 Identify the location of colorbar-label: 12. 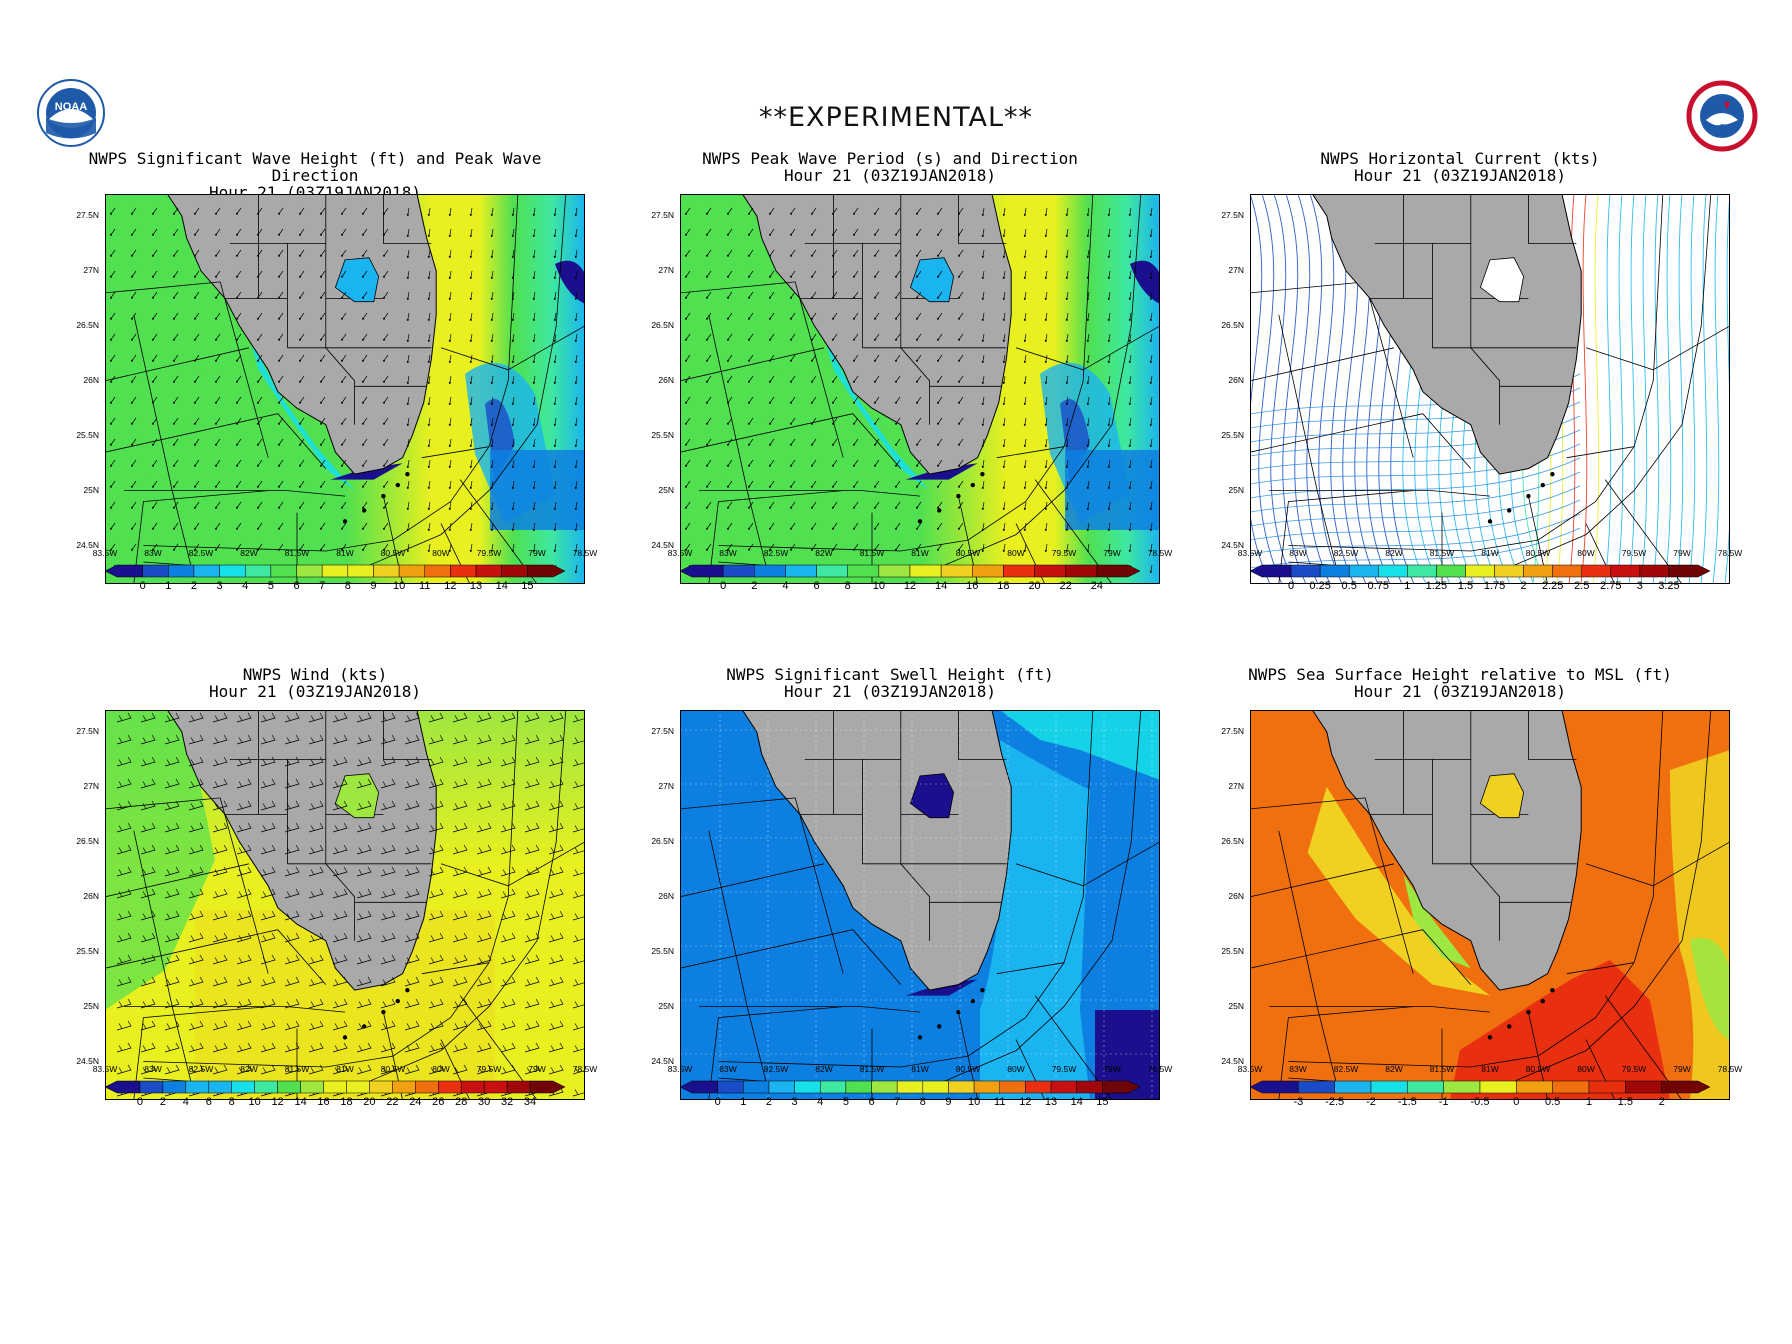
(450, 586).